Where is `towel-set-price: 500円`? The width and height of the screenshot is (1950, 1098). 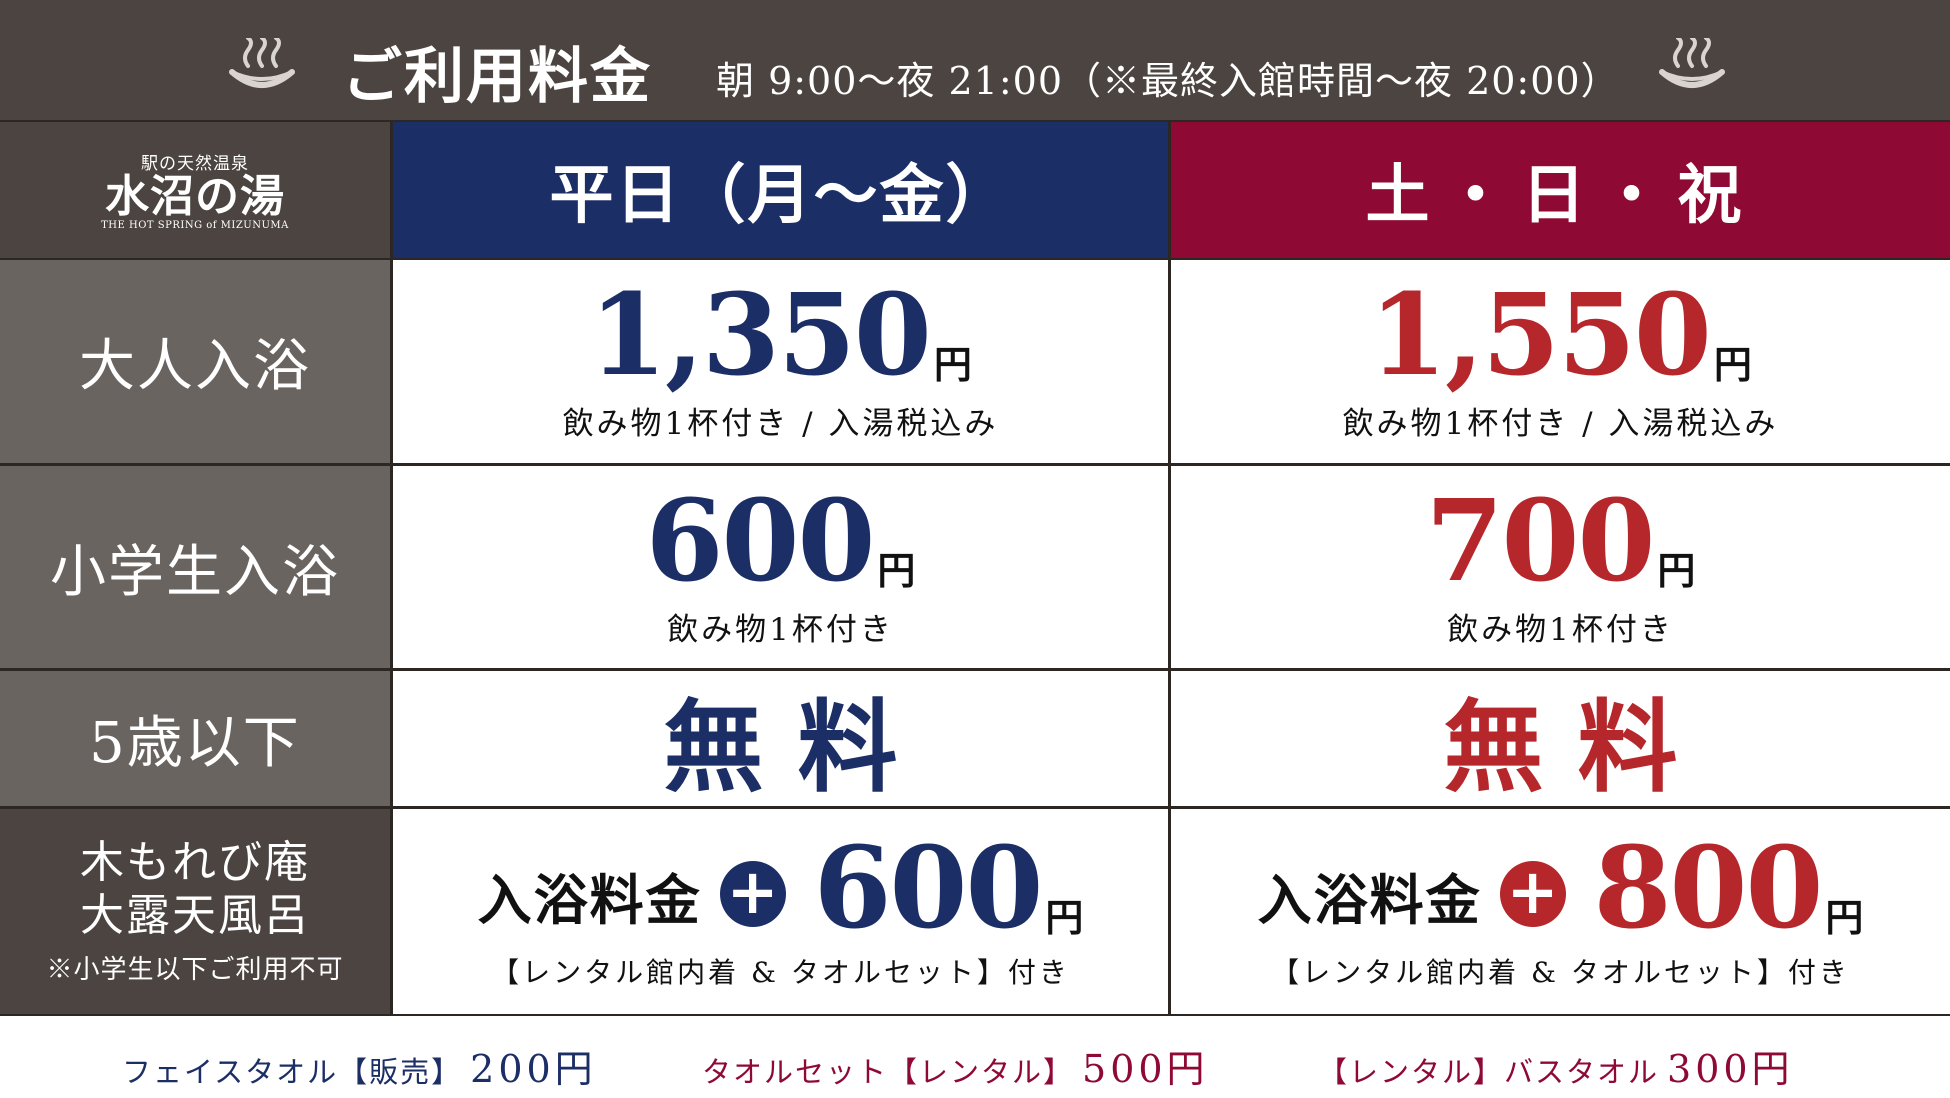
towel-set-price: 500円 is located at coordinates (1145, 1069).